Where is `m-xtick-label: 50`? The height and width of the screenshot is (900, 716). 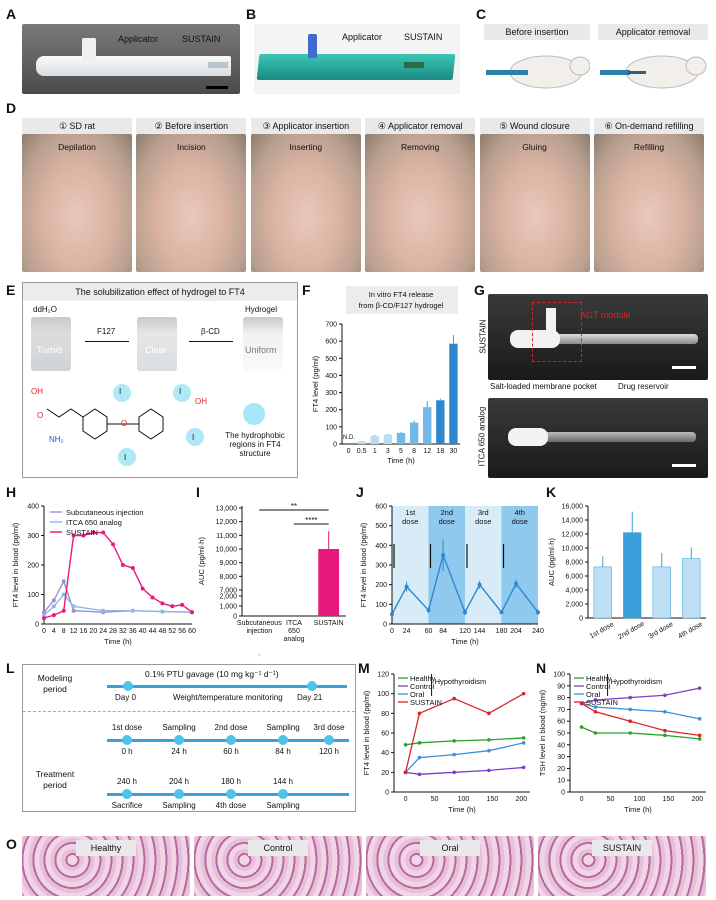
m-xtick-label: 50 is located at coordinates (435, 799).